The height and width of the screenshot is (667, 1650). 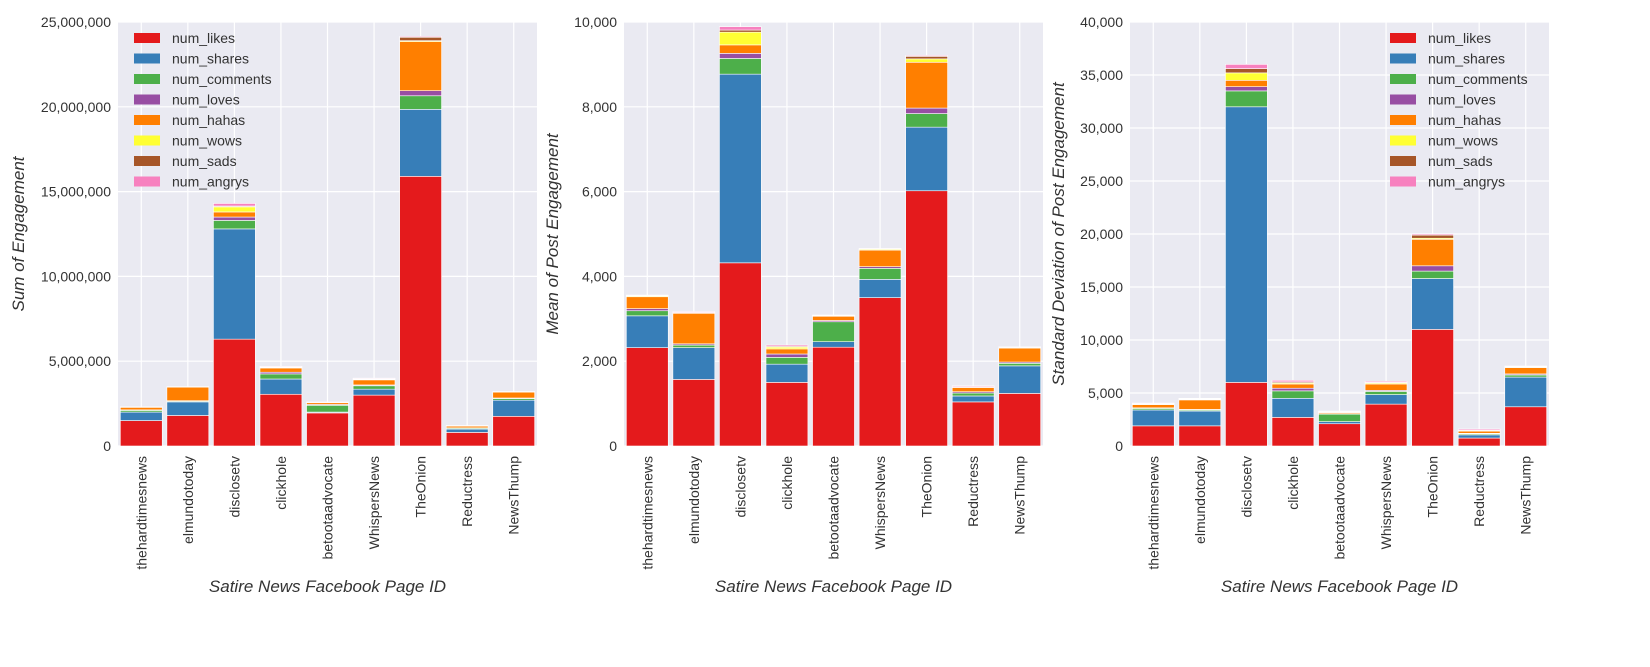 What do you see at coordinates (1058, 233) in the screenshot?
I see `y-axis-title: Standard Deviation of Post Engagement` at bounding box center [1058, 233].